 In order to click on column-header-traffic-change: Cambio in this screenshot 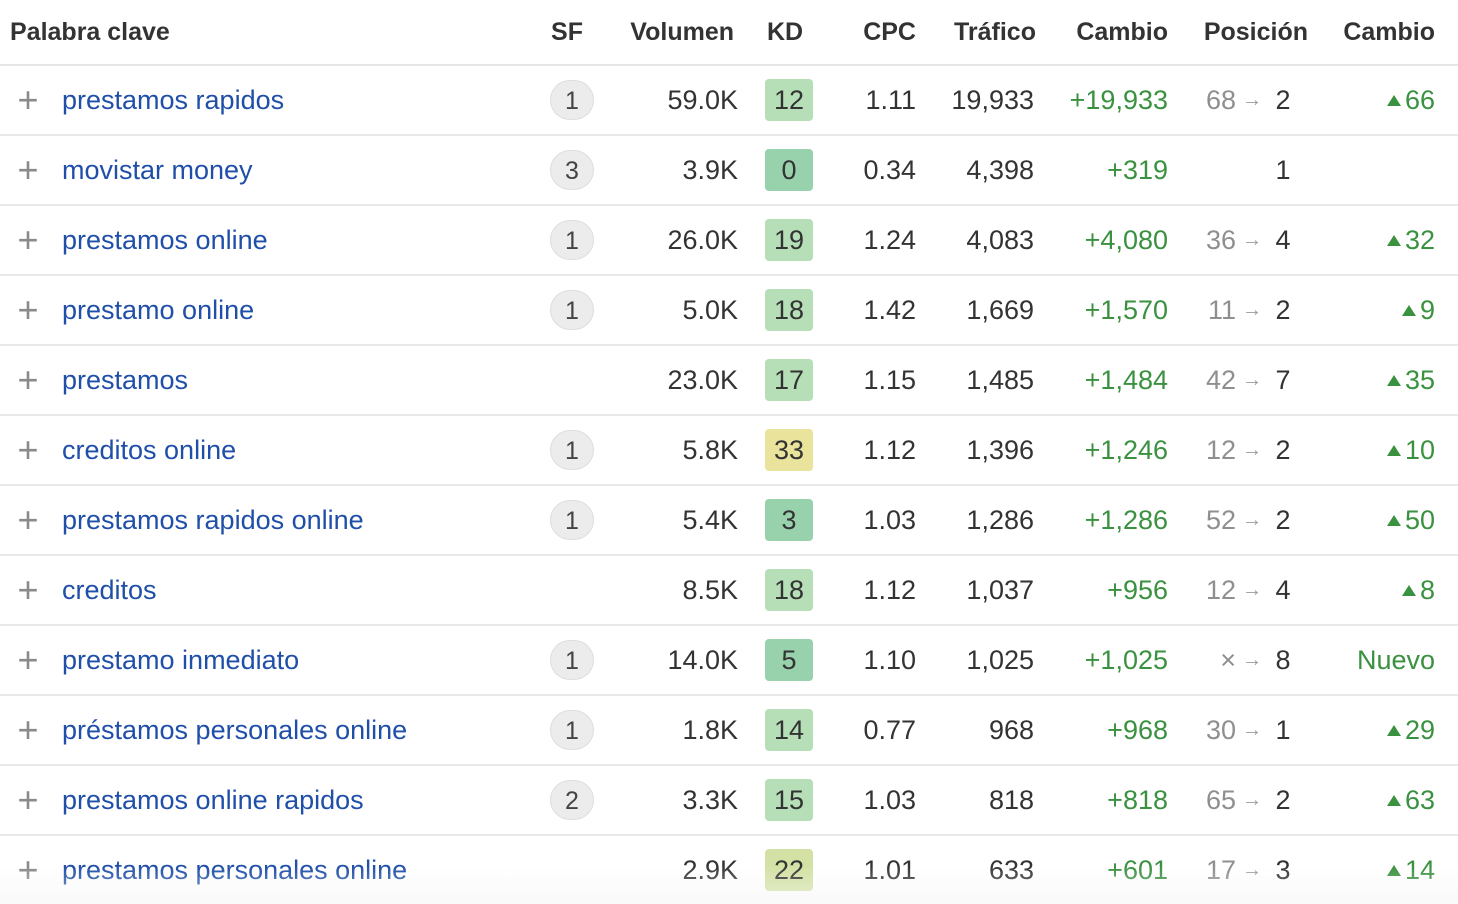, I will do `click(1122, 32)`.